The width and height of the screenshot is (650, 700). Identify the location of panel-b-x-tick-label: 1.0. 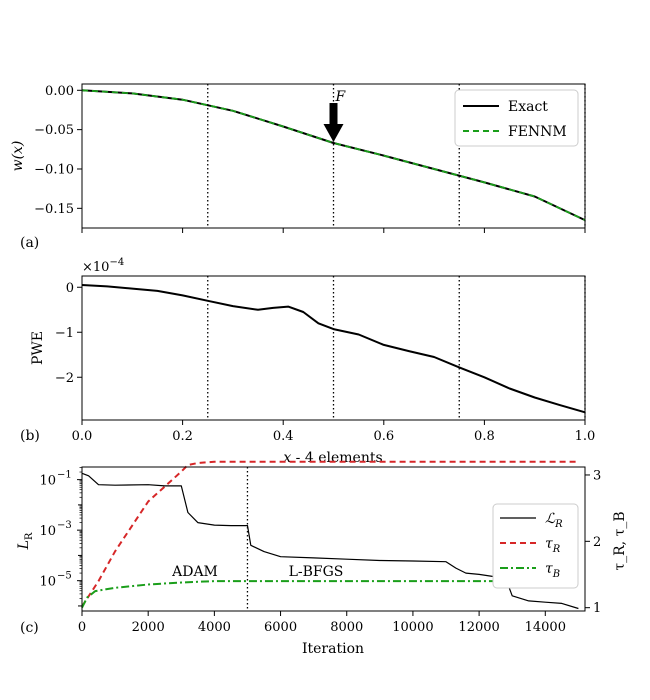
(585, 436).